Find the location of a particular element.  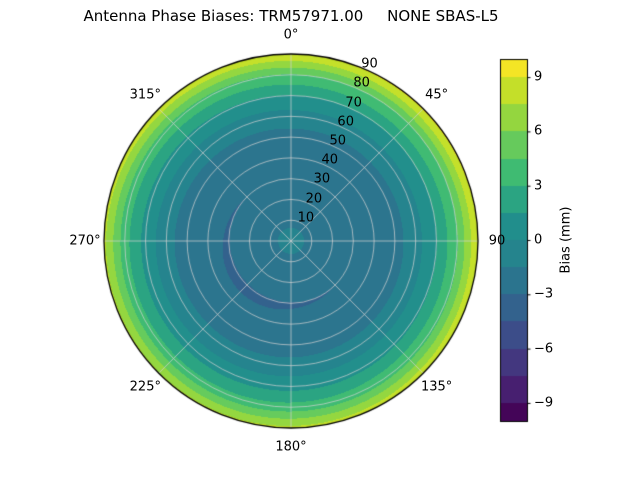

azimuth-tick-label: 0° is located at coordinates (291, 35).